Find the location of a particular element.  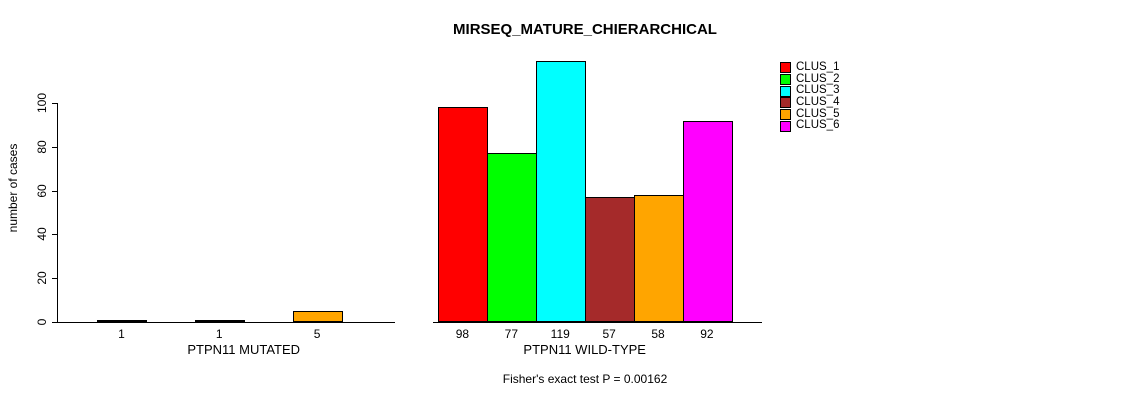

y-axis-line is located at coordinates (57, 213).